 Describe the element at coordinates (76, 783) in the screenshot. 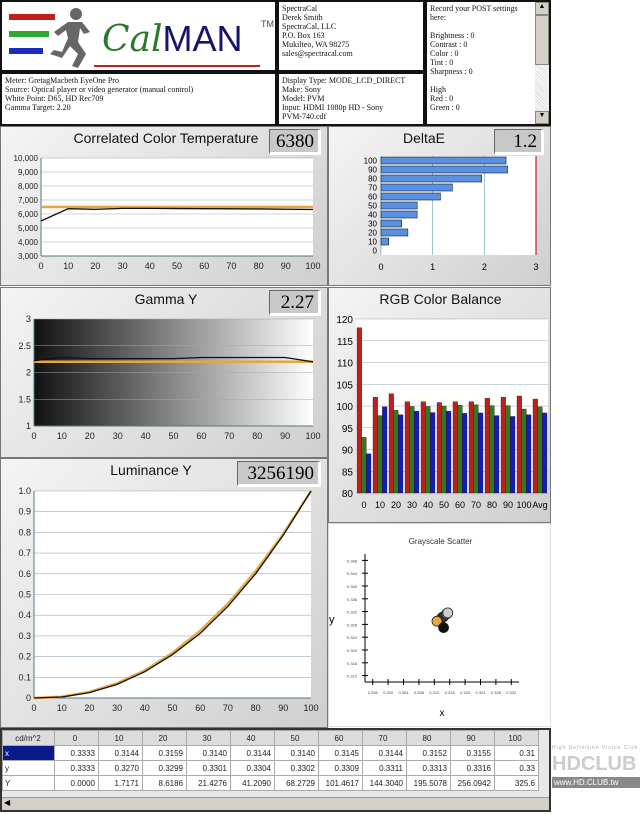

I see `table-cell: 0.0000` at that location.